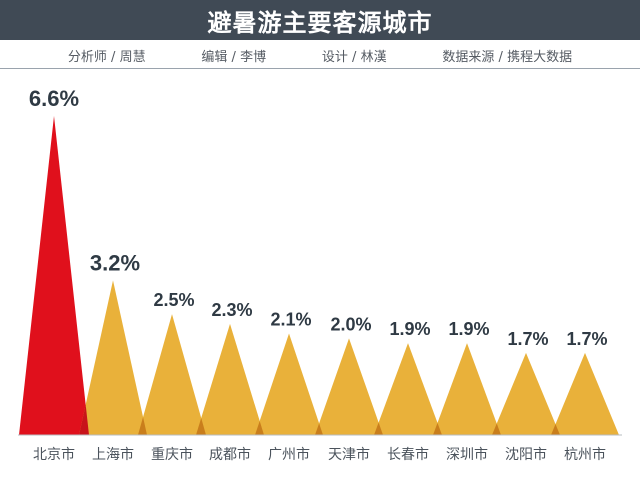 The height and width of the screenshot is (489, 640). Describe the element at coordinates (408, 454) in the screenshot. I see `category-label-7: 长春市` at that location.